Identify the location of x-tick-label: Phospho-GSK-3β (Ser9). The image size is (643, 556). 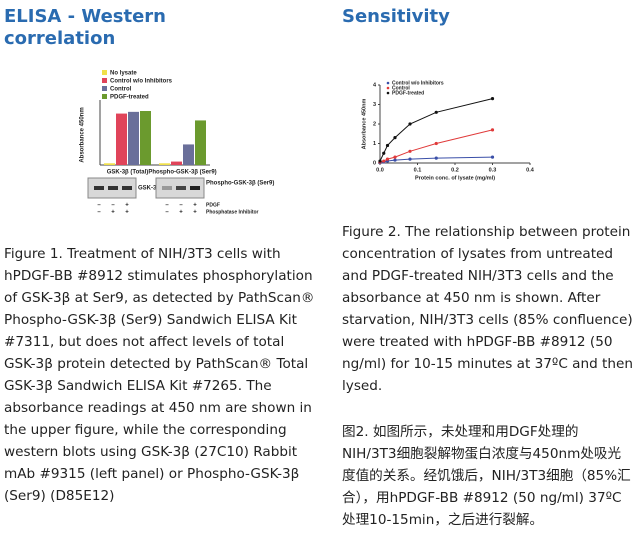
(182, 173).